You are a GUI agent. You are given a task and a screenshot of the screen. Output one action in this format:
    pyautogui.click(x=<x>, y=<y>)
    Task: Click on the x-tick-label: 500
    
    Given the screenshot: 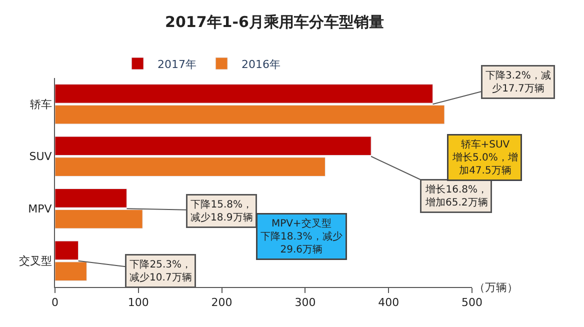 What is the action you would take?
    pyautogui.click(x=472, y=303)
    